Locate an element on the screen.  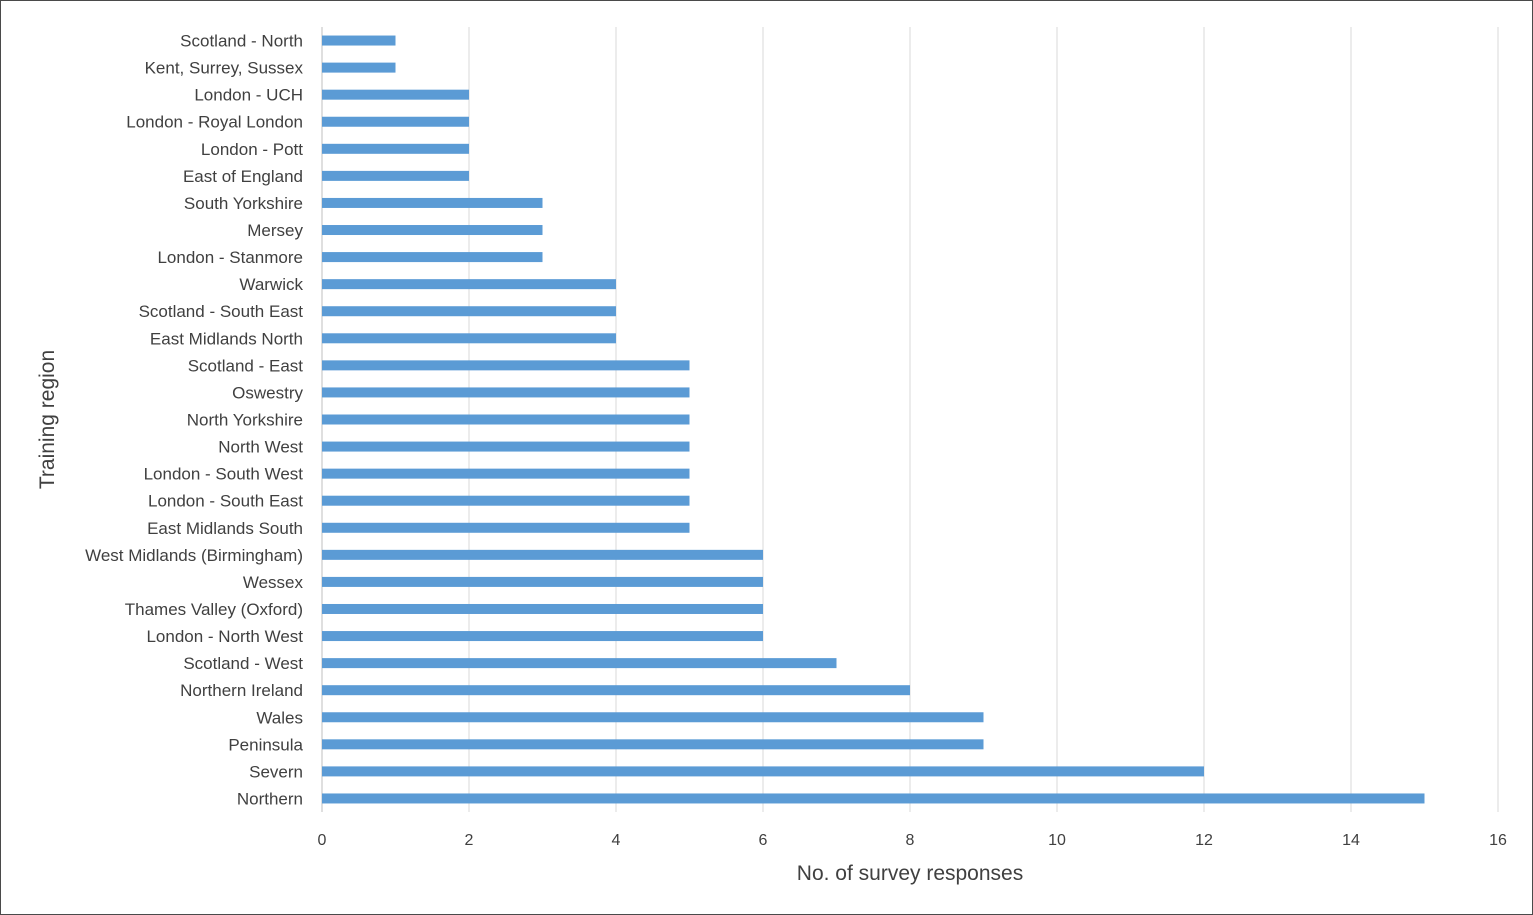
category-label: Severn is located at coordinates (276, 771).